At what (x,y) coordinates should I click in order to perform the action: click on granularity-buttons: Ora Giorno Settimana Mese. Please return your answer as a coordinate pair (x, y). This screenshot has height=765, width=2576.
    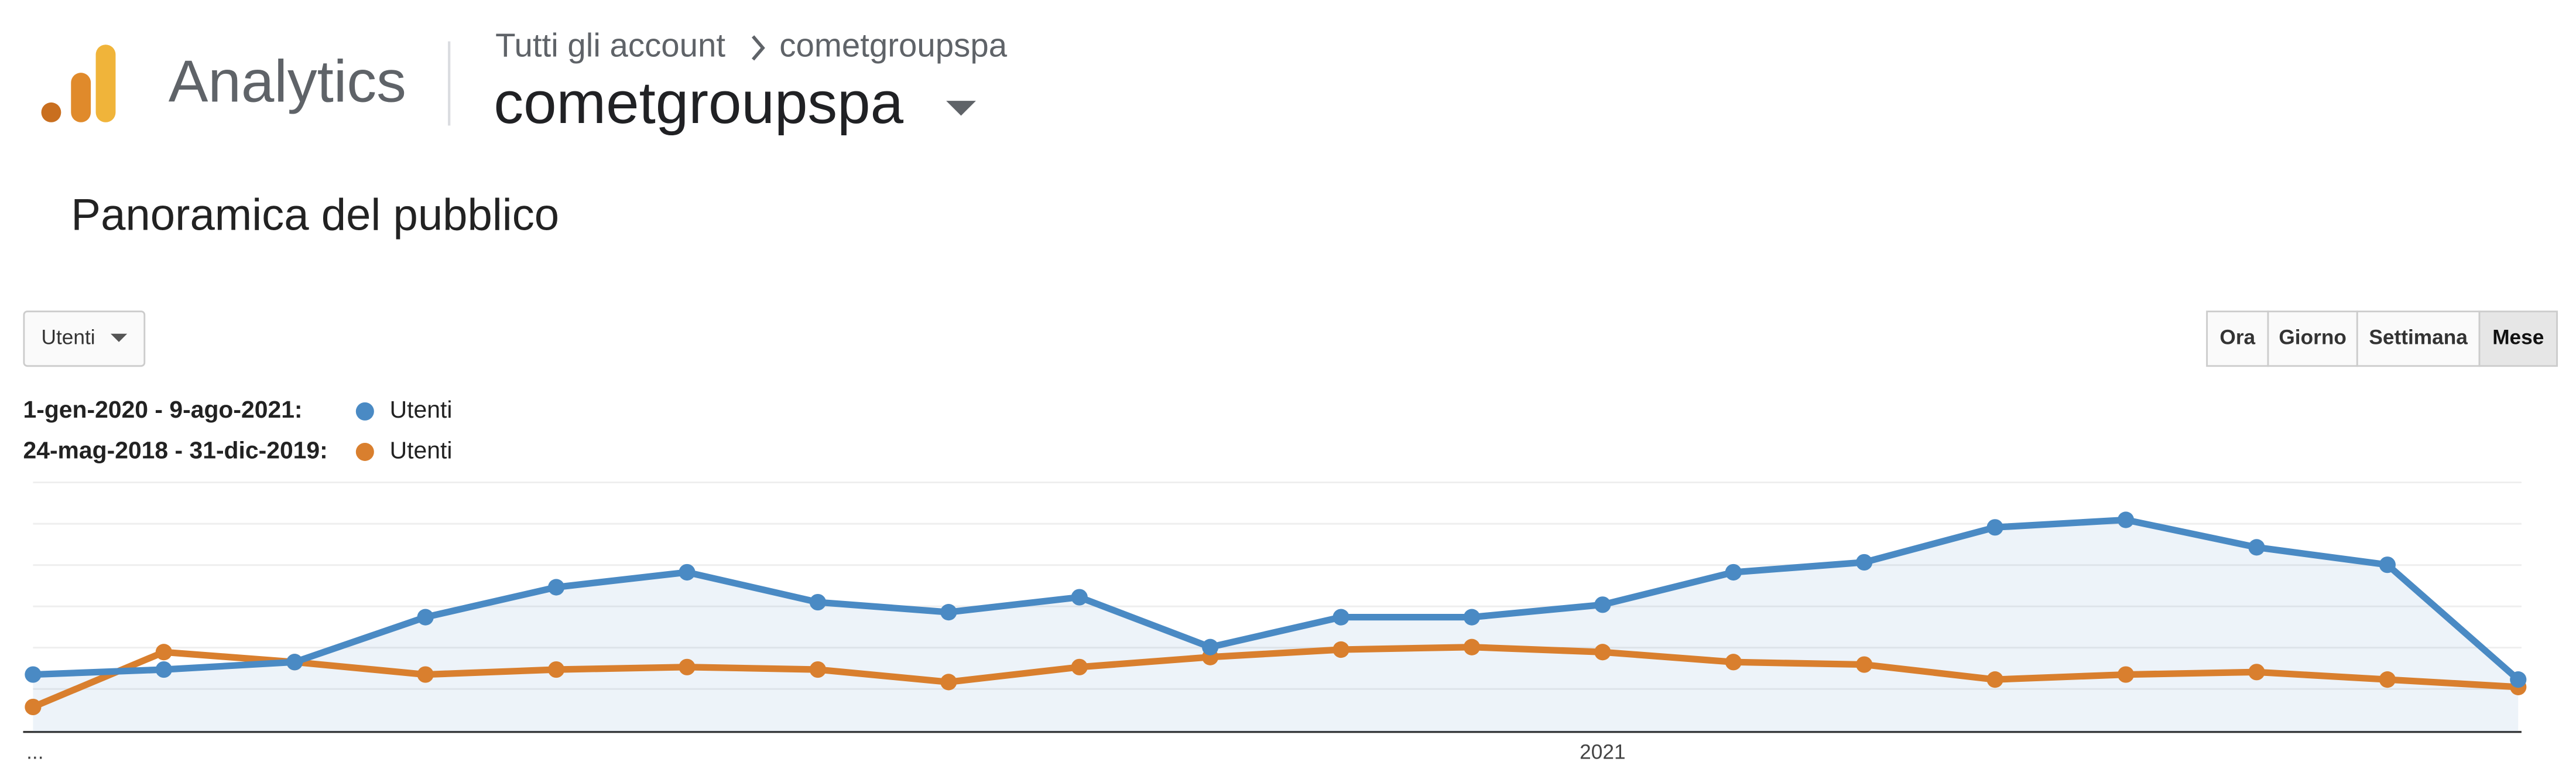
    Looking at the image, I should click on (2382, 338).